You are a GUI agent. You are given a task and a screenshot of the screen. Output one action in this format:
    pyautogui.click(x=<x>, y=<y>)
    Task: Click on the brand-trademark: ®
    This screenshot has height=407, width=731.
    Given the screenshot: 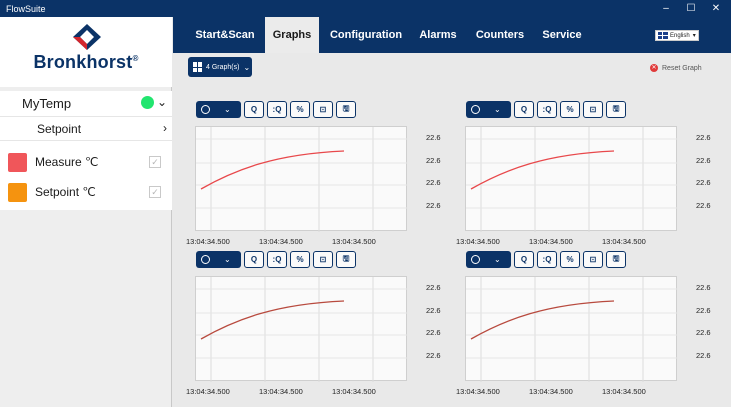 What is the action you would take?
    pyautogui.click(x=135, y=58)
    